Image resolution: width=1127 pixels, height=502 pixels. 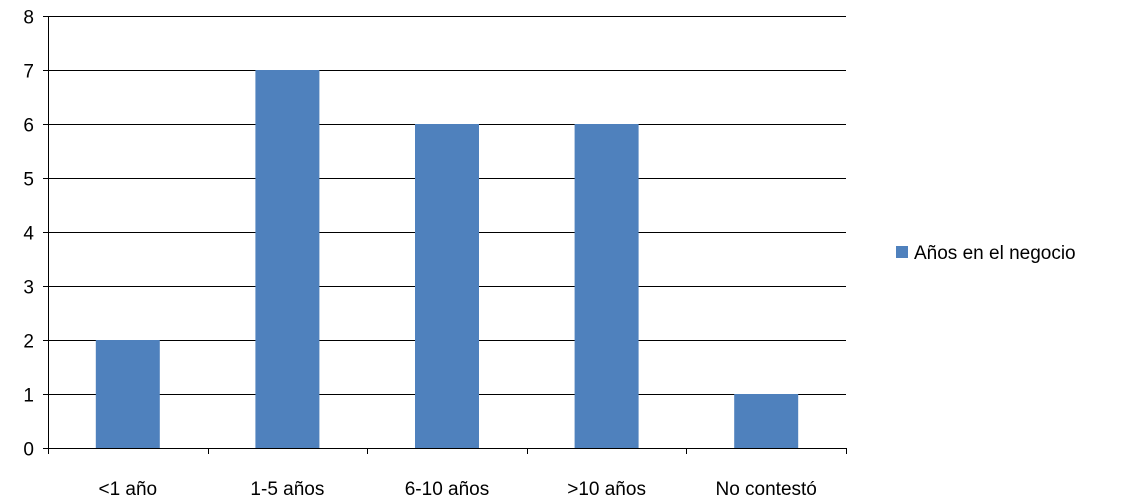 What do you see at coordinates (995, 253) in the screenshot?
I see `legend-label: Años en el negocio` at bounding box center [995, 253].